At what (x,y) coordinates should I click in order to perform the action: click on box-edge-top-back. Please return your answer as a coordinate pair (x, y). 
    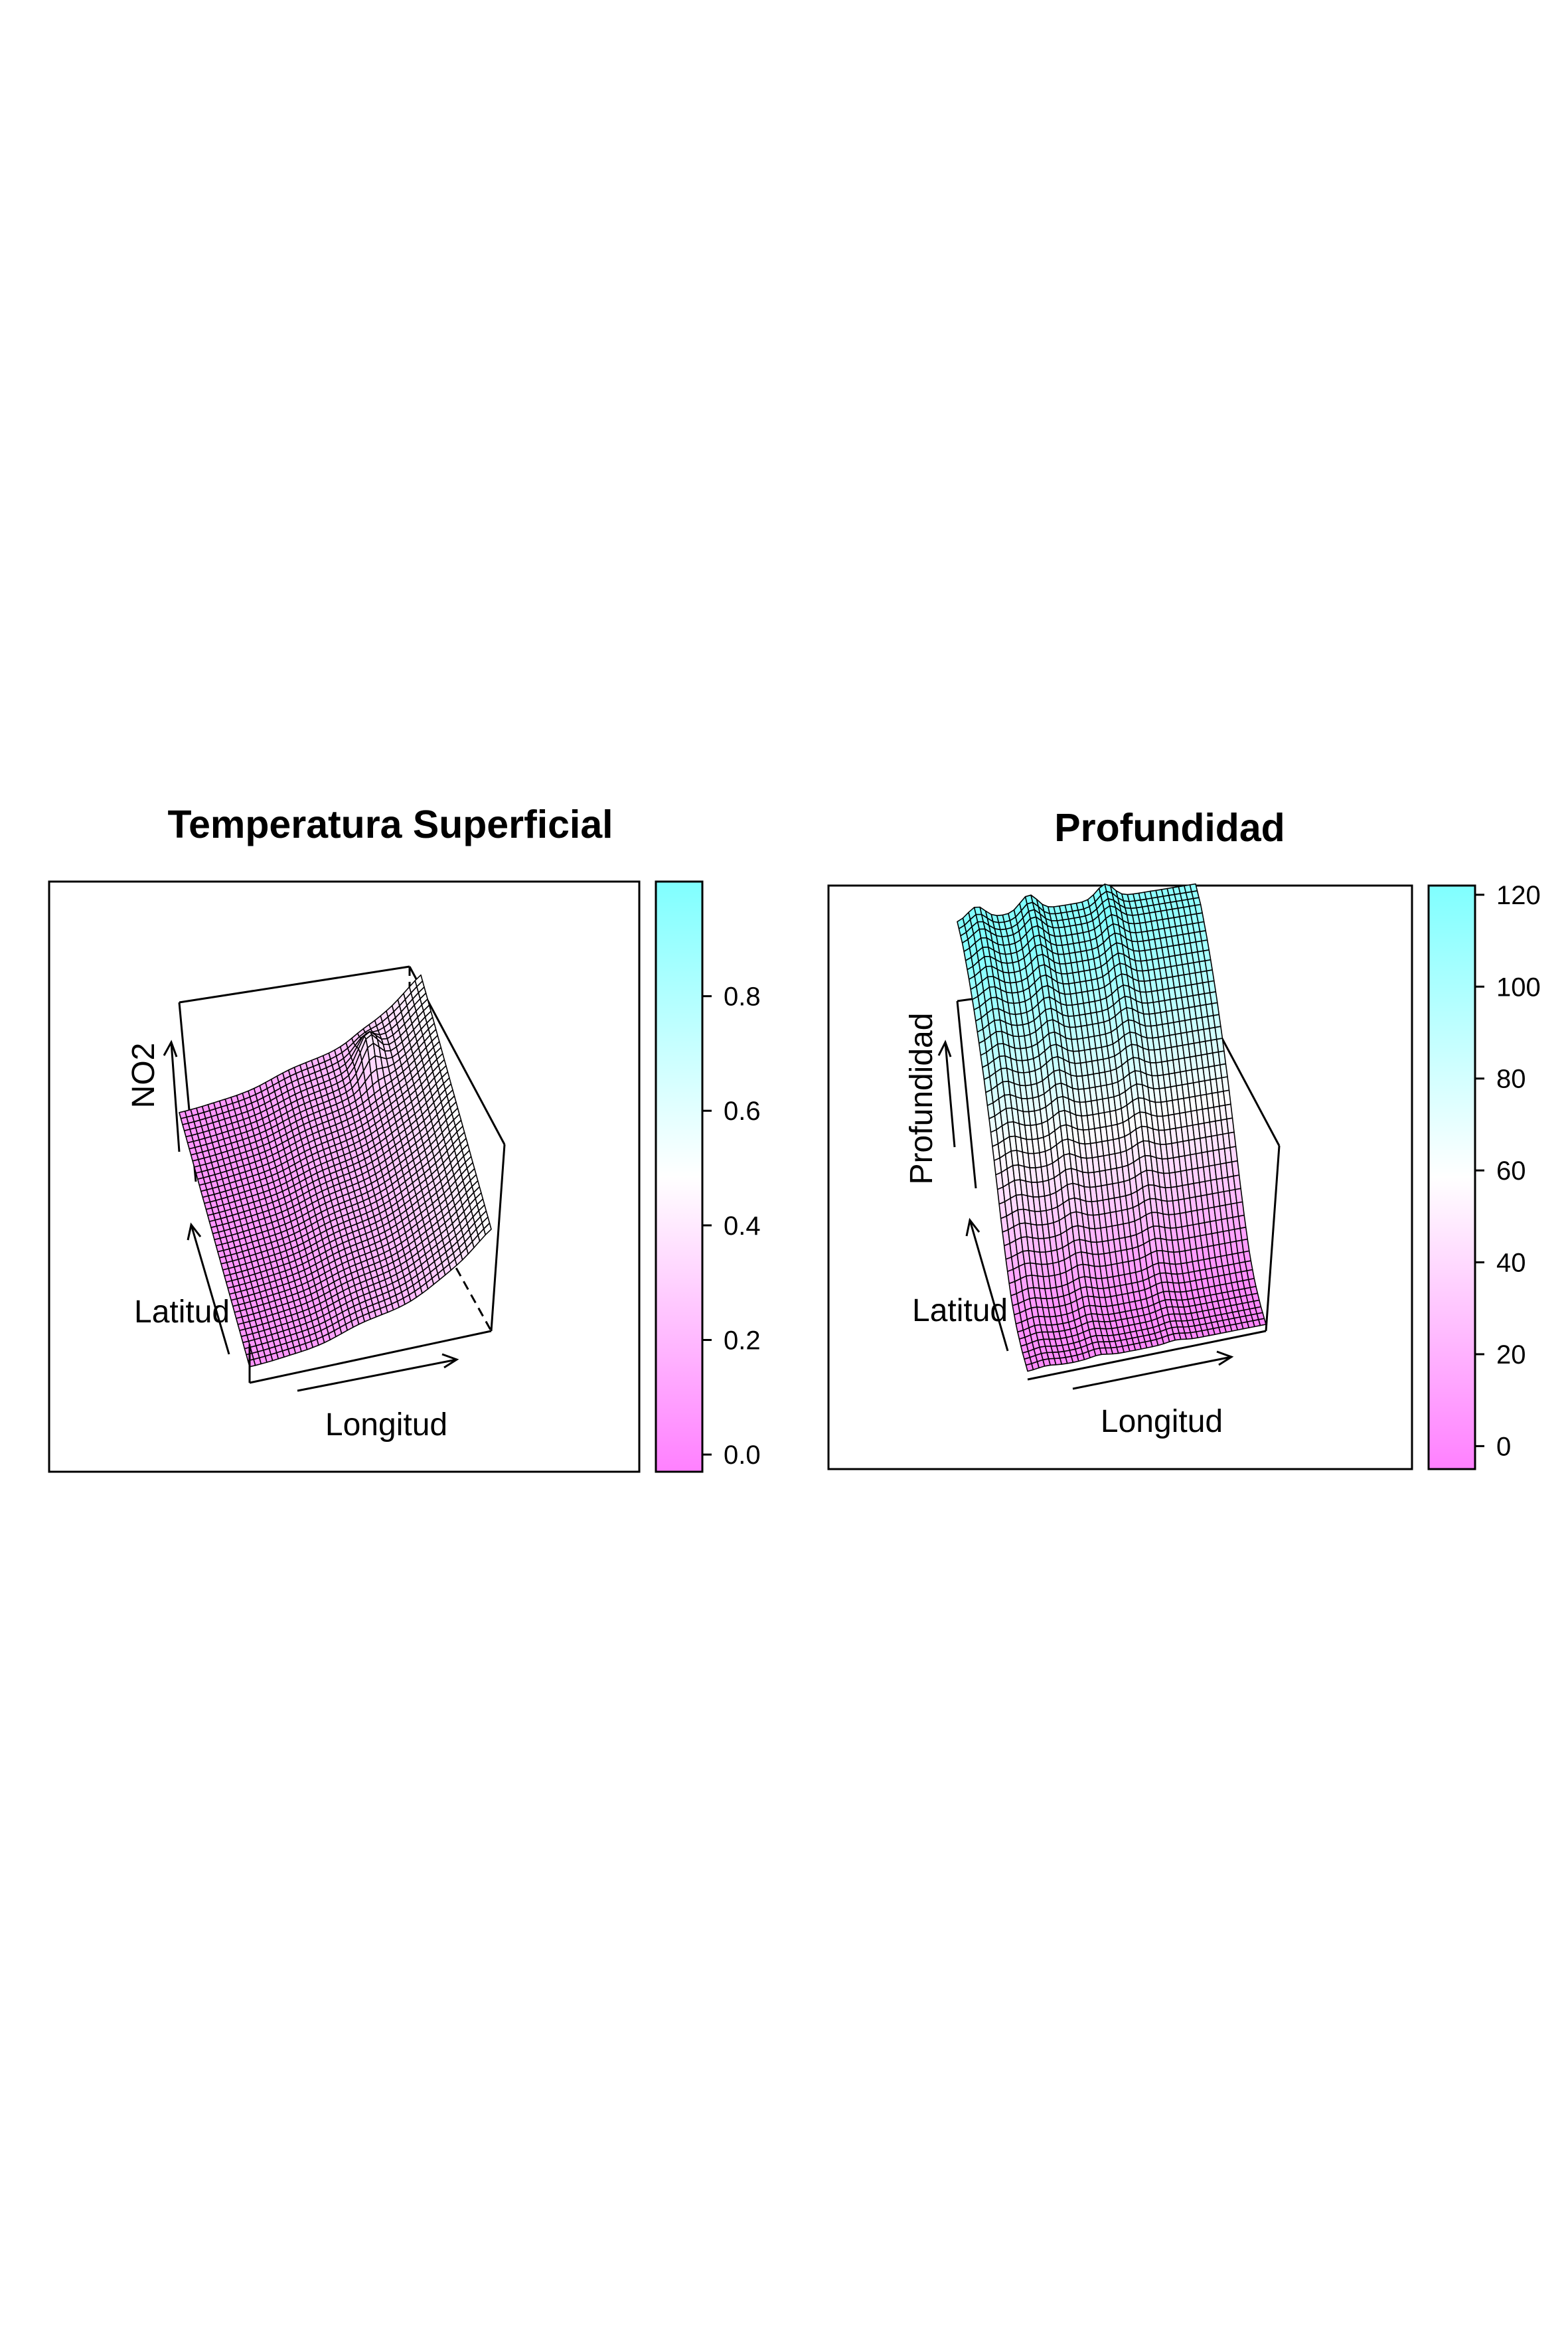
    Looking at the image, I should click on (295, 985).